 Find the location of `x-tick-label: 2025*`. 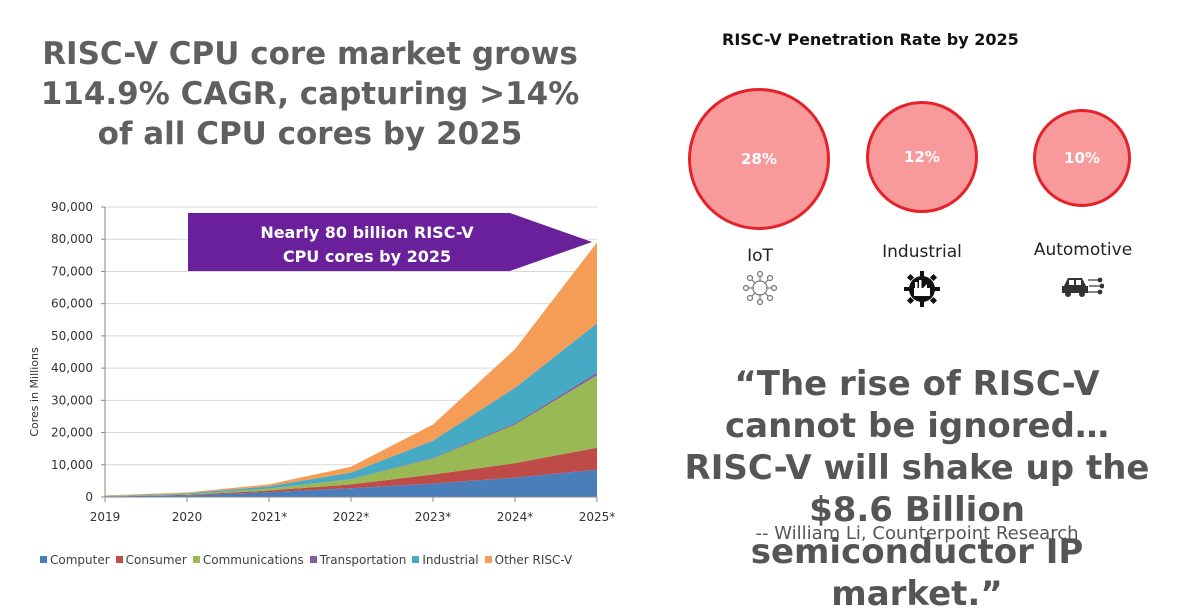

x-tick-label: 2025* is located at coordinates (597, 517).